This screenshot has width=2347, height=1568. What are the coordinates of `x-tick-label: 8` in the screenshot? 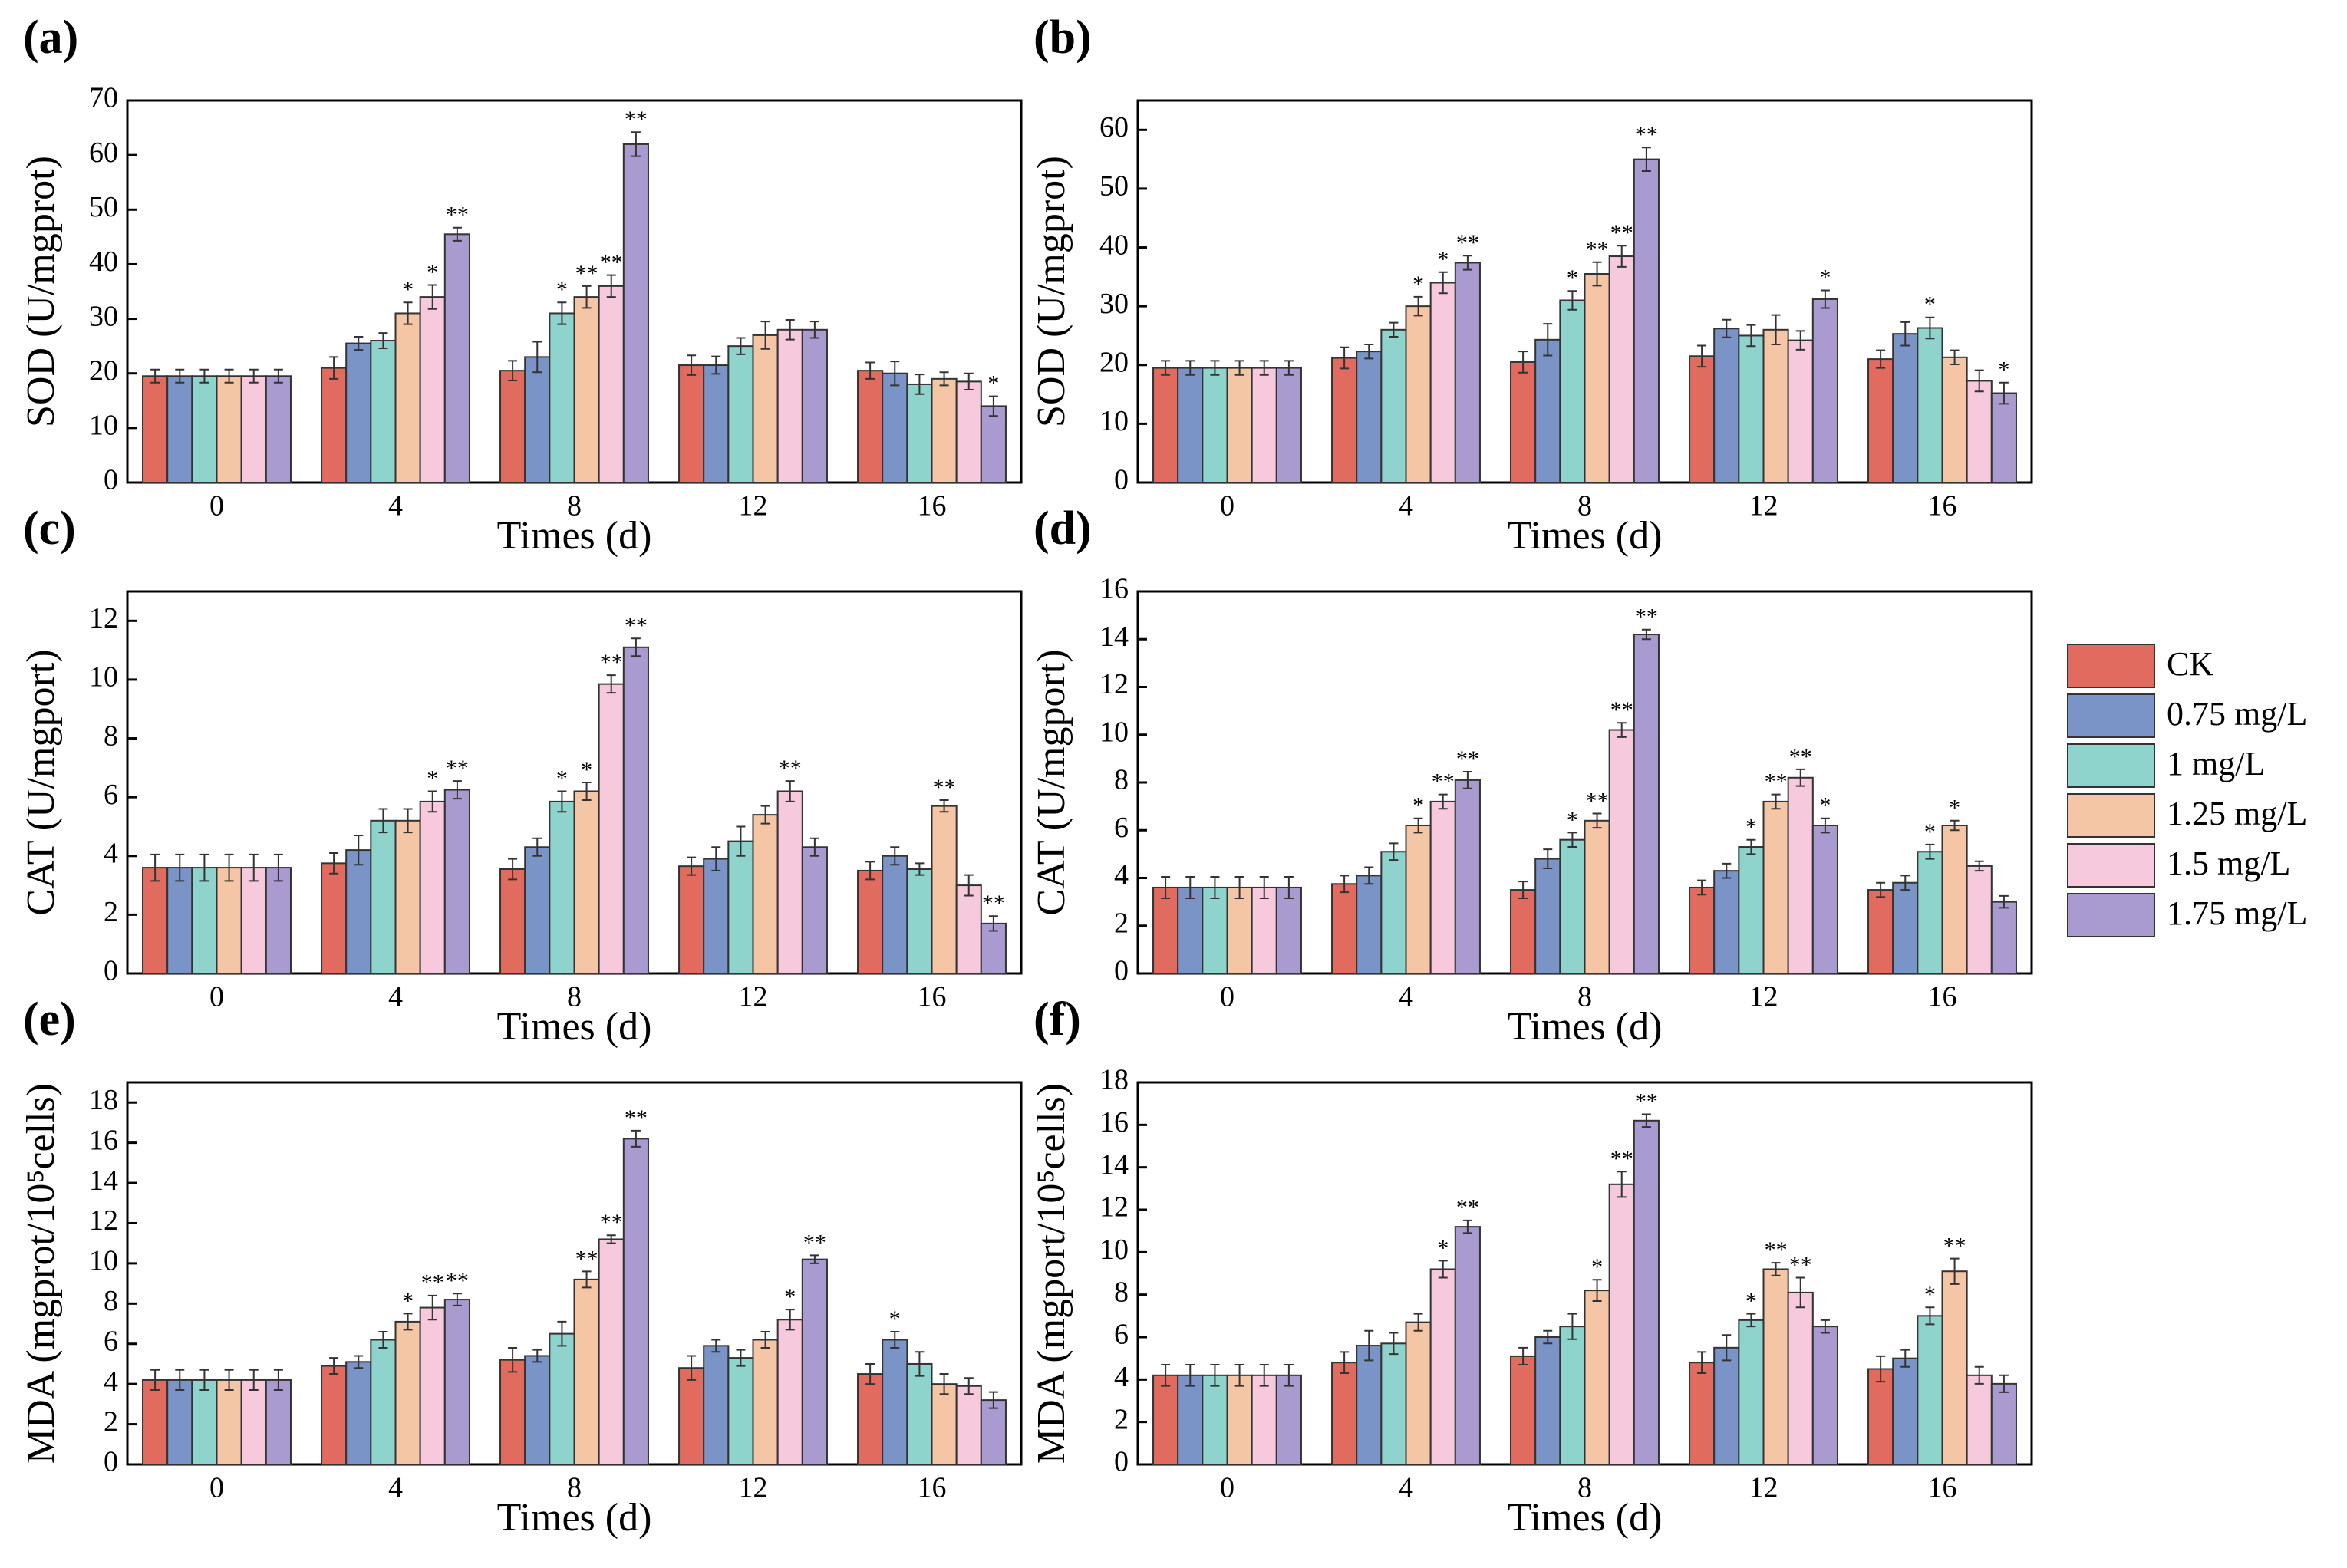 It's located at (1585, 1488).